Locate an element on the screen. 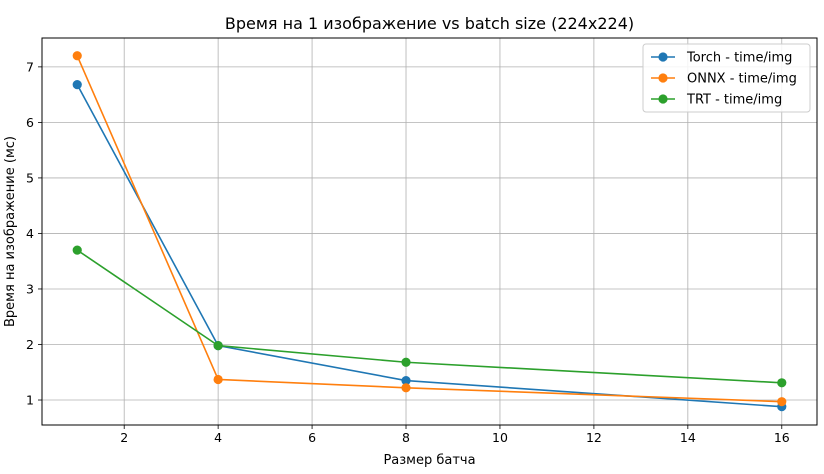 This screenshot has height=474, width=824. y-tick-label: 7 is located at coordinates (30, 66).